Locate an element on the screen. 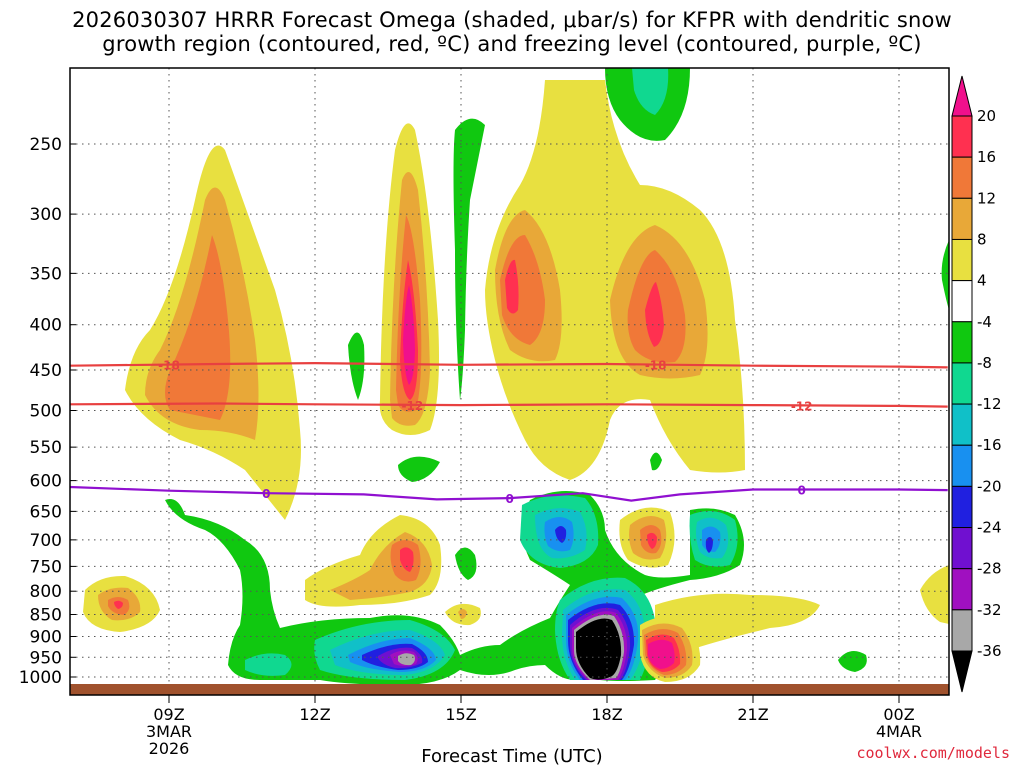 The height and width of the screenshot is (768, 1024). x-tick-label-21Z: 21Z is located at coordinates (752, 714).